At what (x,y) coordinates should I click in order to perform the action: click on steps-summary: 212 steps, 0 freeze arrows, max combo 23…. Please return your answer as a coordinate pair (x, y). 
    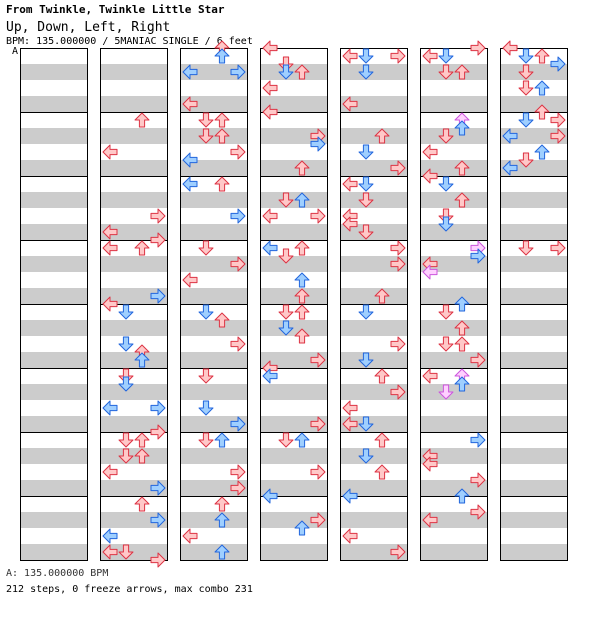
    Looking at the image, I should click on (129, 589).